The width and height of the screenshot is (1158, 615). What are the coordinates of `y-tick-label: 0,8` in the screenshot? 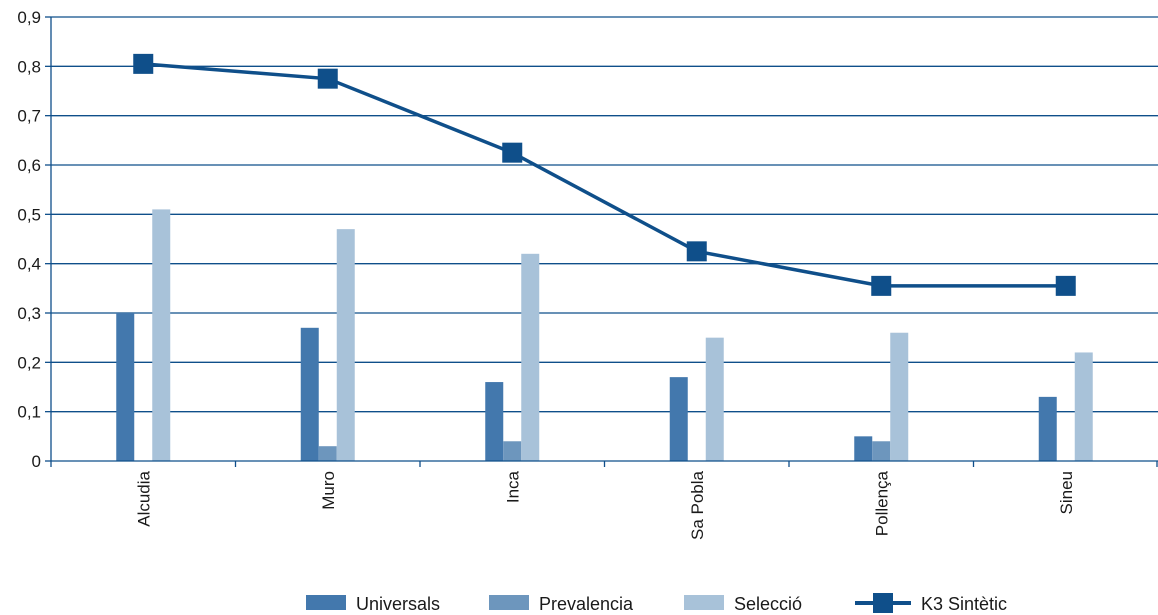 It's located at (29, 66).